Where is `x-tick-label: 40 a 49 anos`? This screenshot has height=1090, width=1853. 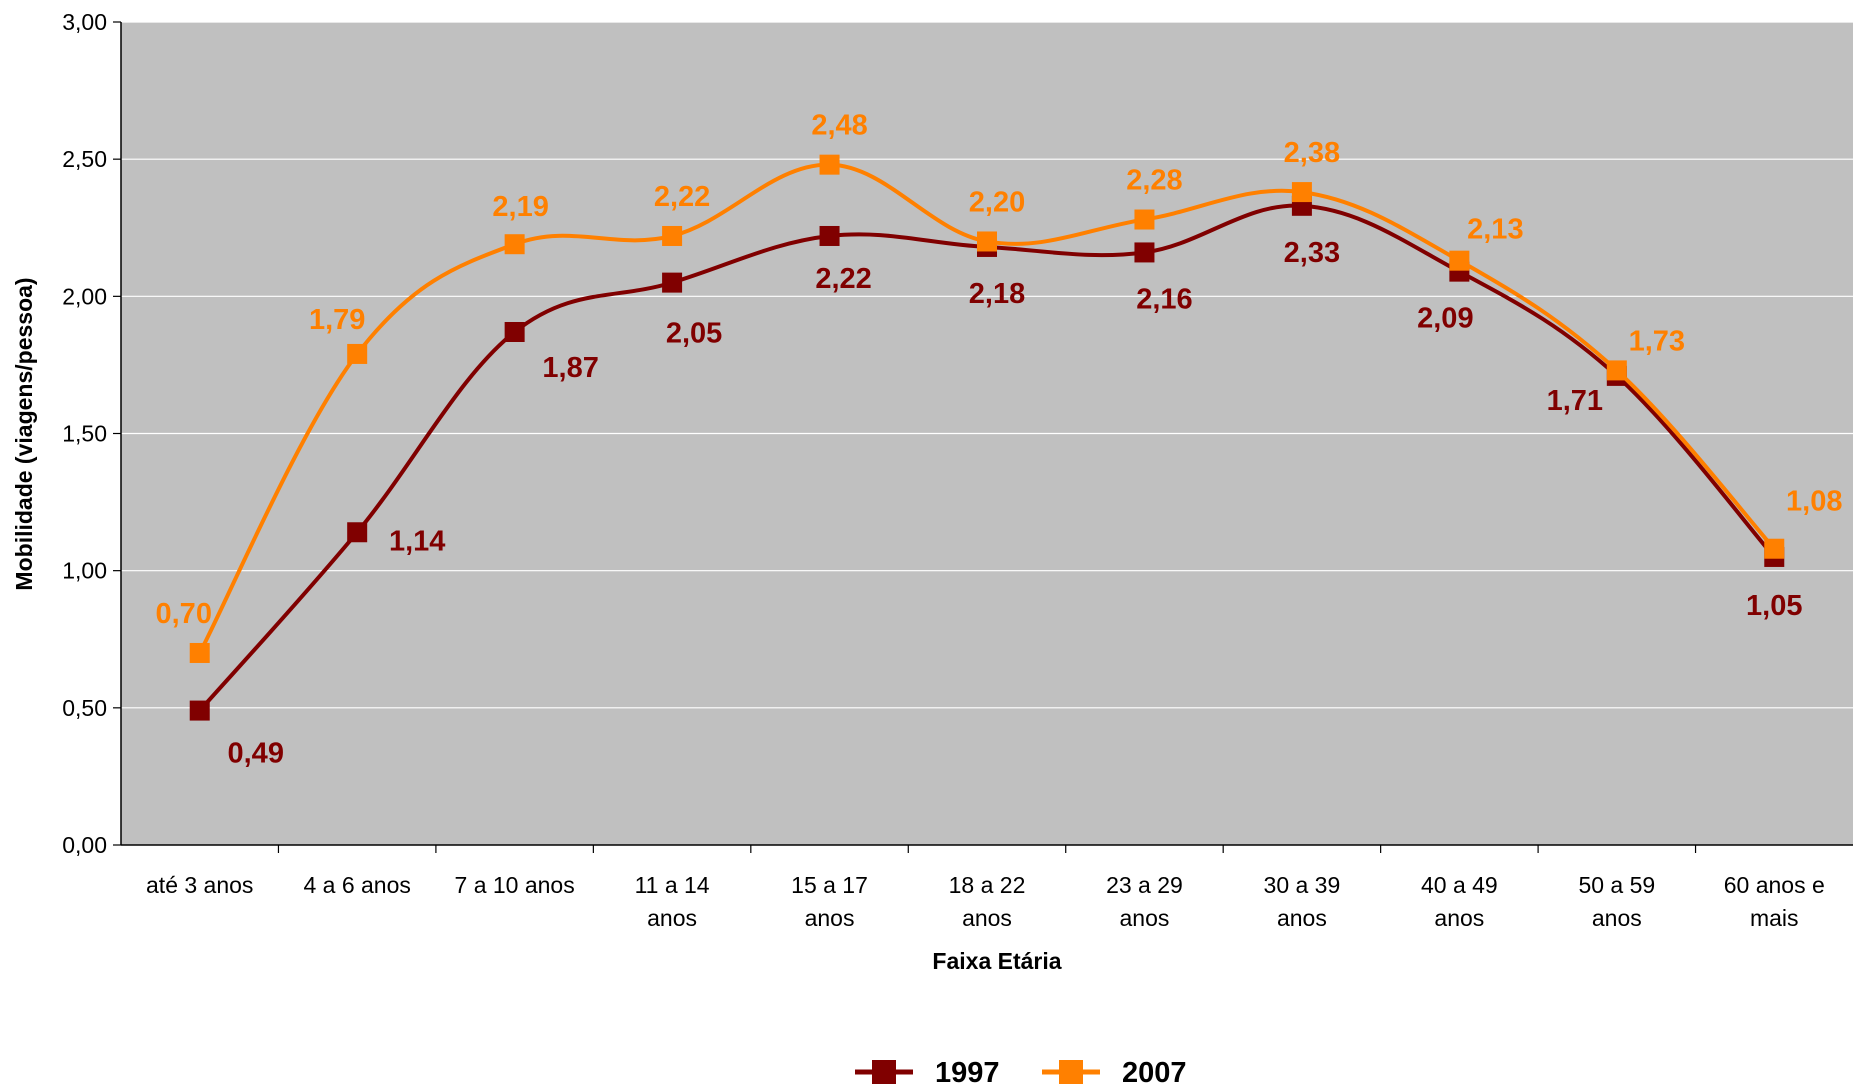 x-tick-label: 40 a 49 anos is located at coordinates (1459, 901).